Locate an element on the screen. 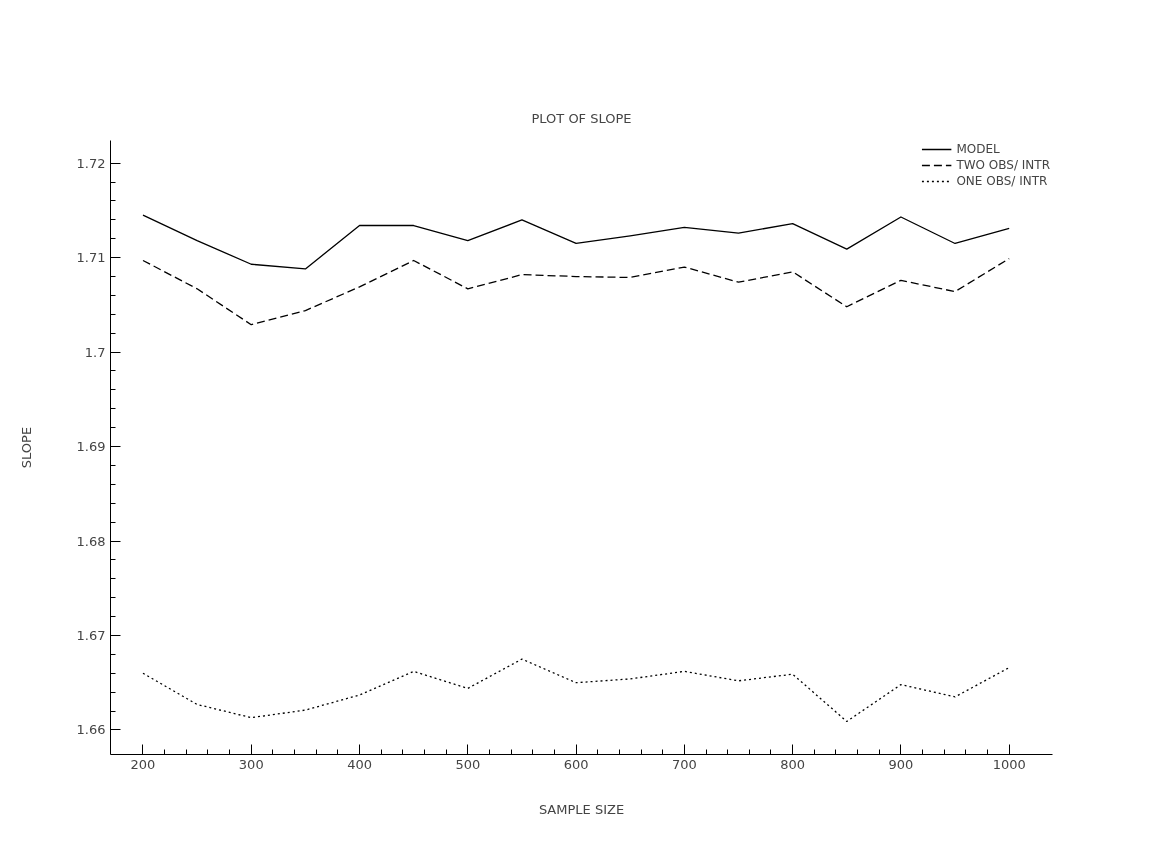 The image size is (1162, 854). chart-title: PLOT OF SLOPE is located at coordinates (581, 118).